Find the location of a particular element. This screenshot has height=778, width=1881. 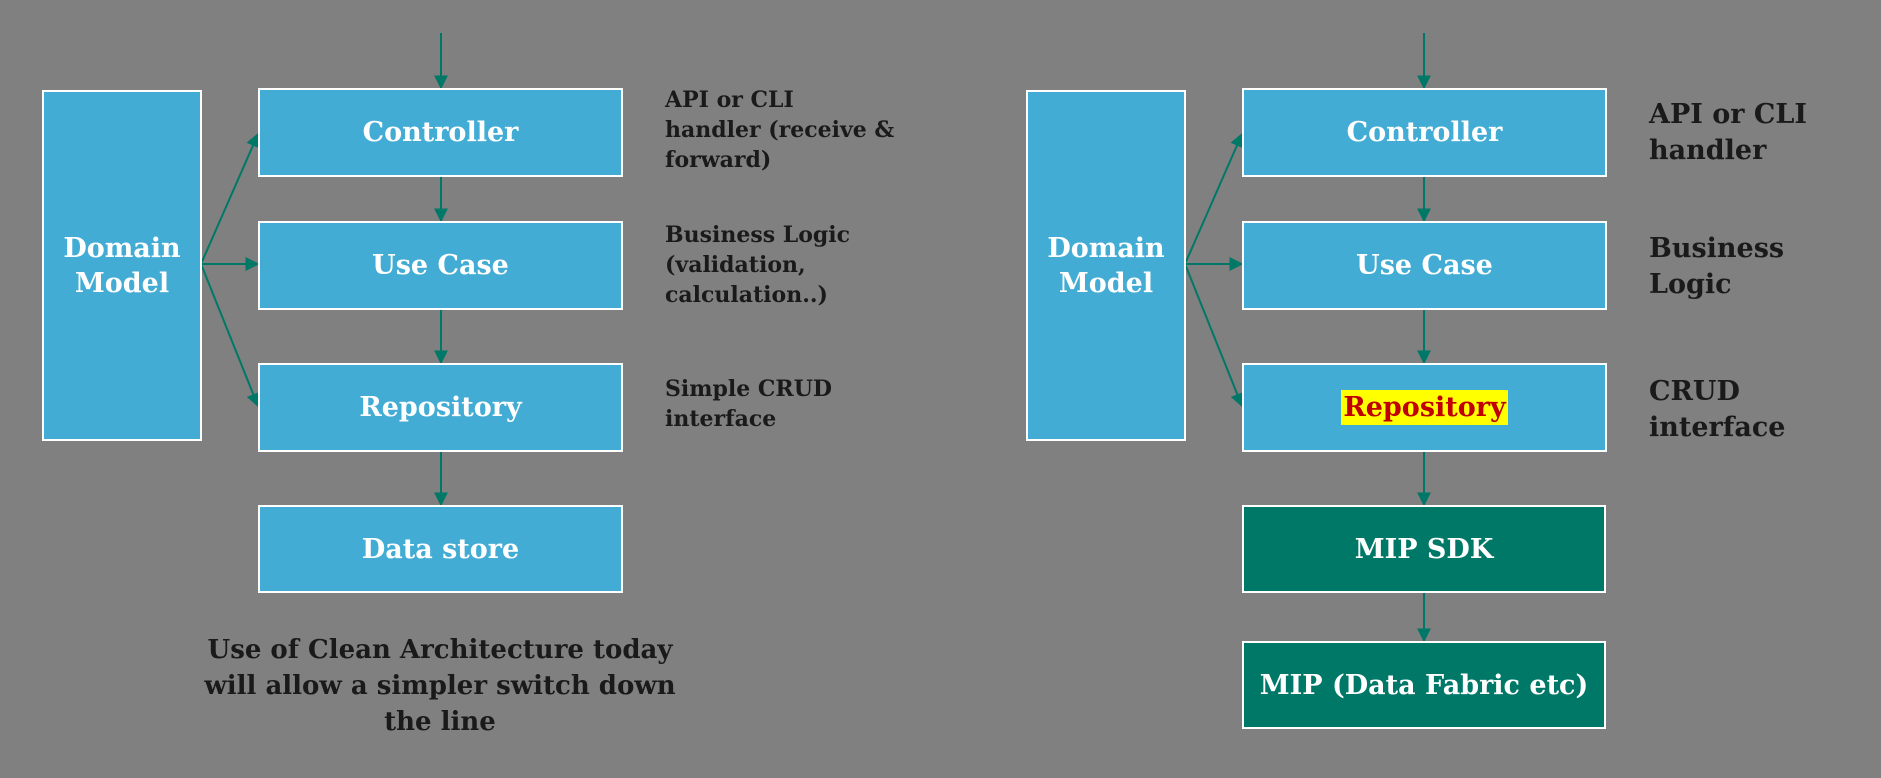

right-use-case-box: Use Case is located at coordinates (1424, 265).